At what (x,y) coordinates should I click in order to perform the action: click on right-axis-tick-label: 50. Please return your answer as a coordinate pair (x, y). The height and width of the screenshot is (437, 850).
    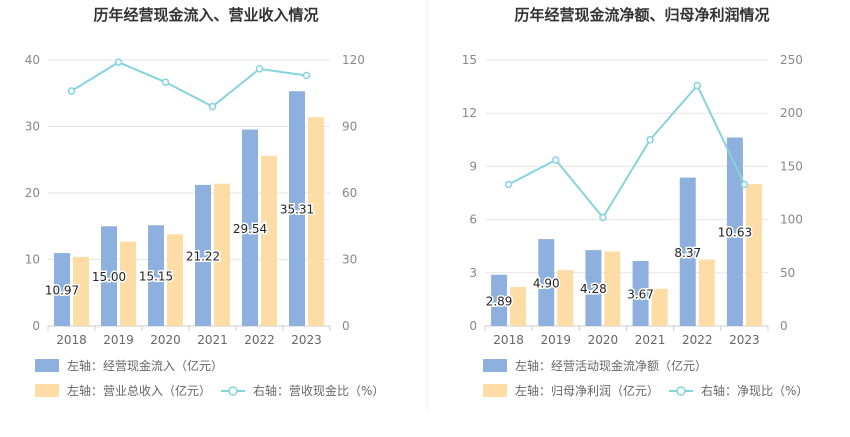
    Looking at the image, I should click on (787, 273).